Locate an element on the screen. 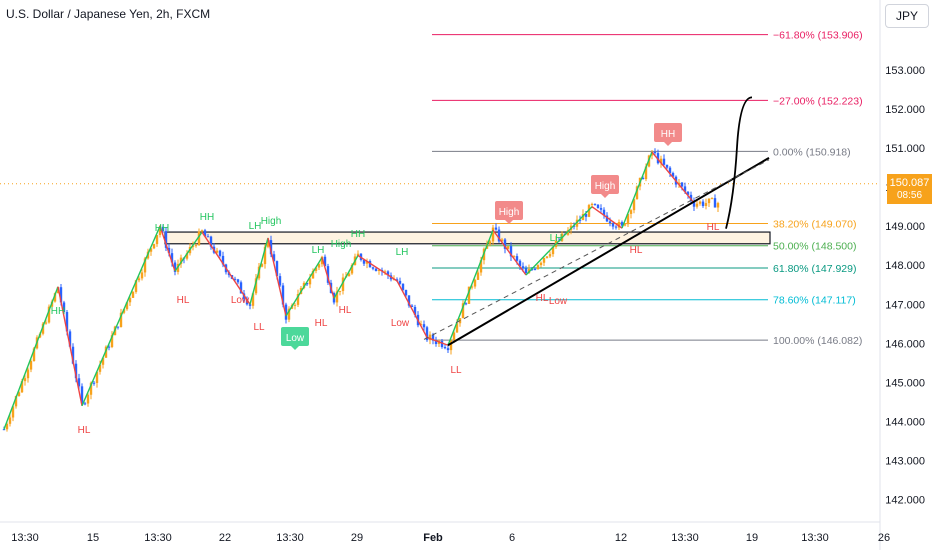  symbol-title: U.S. Dollar / Japanese Yen, 2h, FXCM is located at coordinates (108, 14).